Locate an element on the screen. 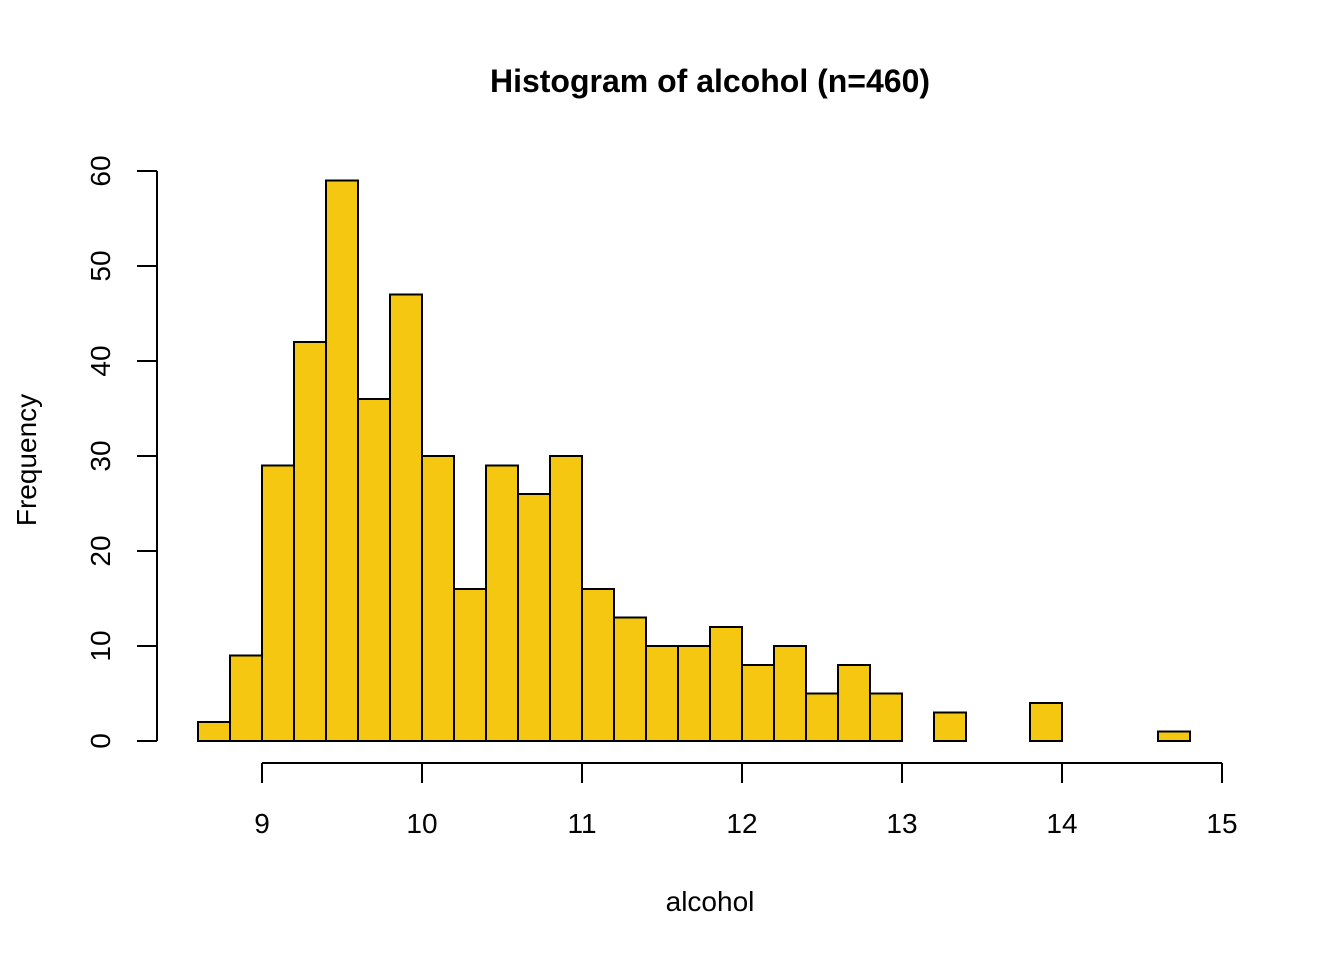 The width and height of the screenshot is (1344, 960). x-tick-label: 11 is located at coordinates (581, 823).